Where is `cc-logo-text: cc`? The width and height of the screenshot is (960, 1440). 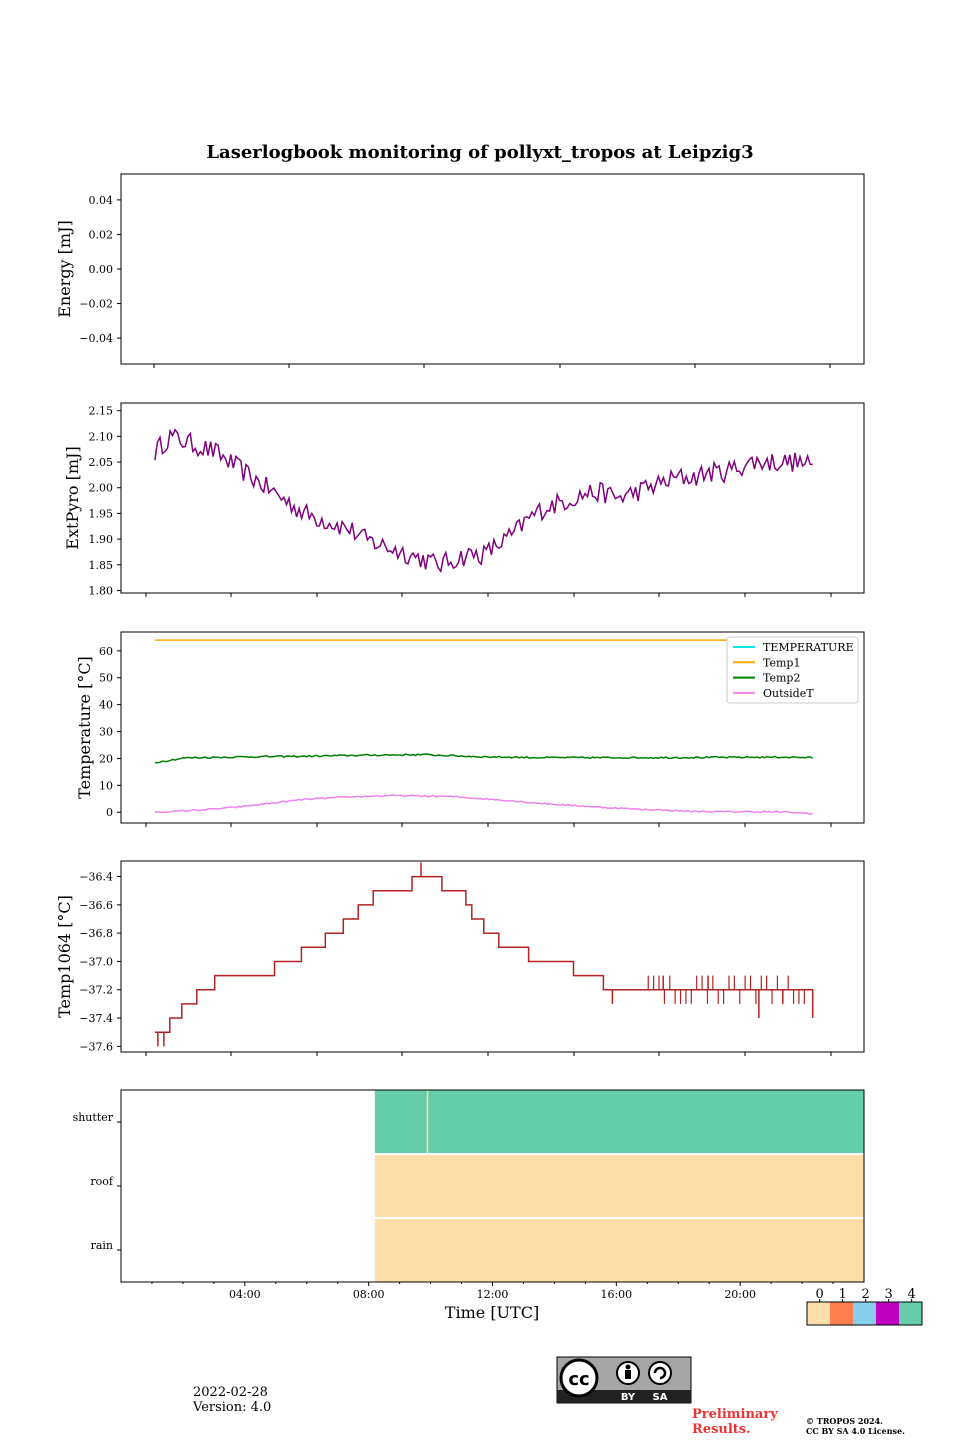
cc-logo-text: cc is located at coordinates (578, 1379).